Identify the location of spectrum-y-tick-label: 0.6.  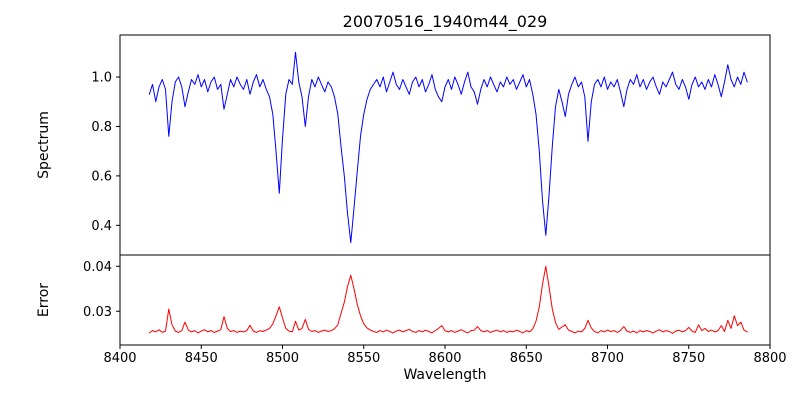
(101, 176).